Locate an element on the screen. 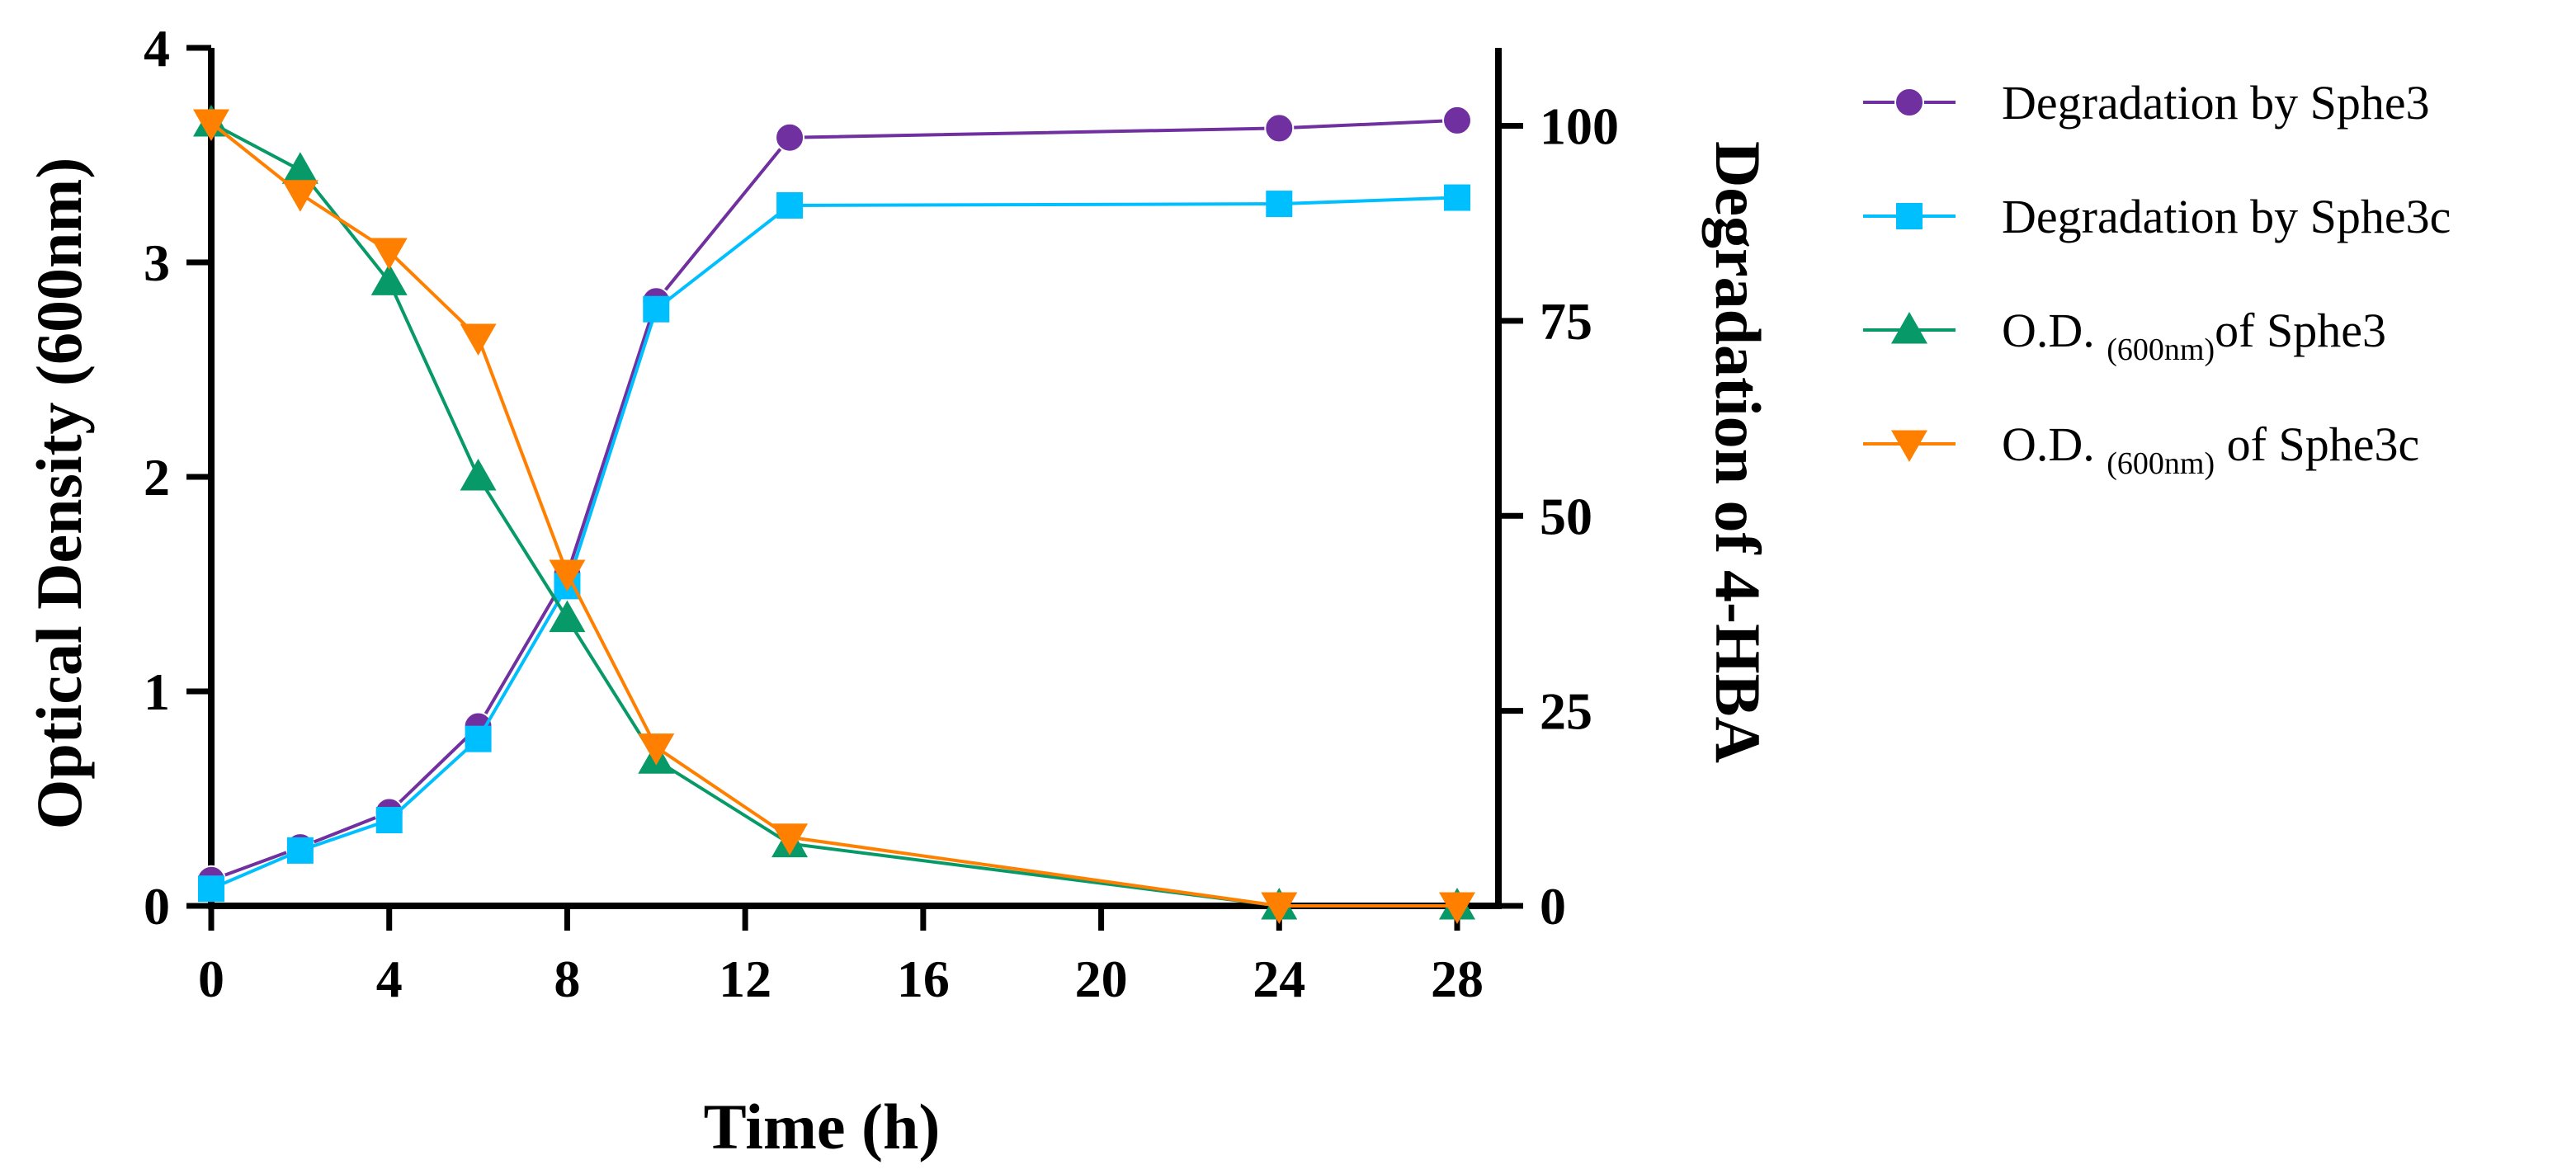  x-tick-label: 20 is located at coordinates (1101, 979).